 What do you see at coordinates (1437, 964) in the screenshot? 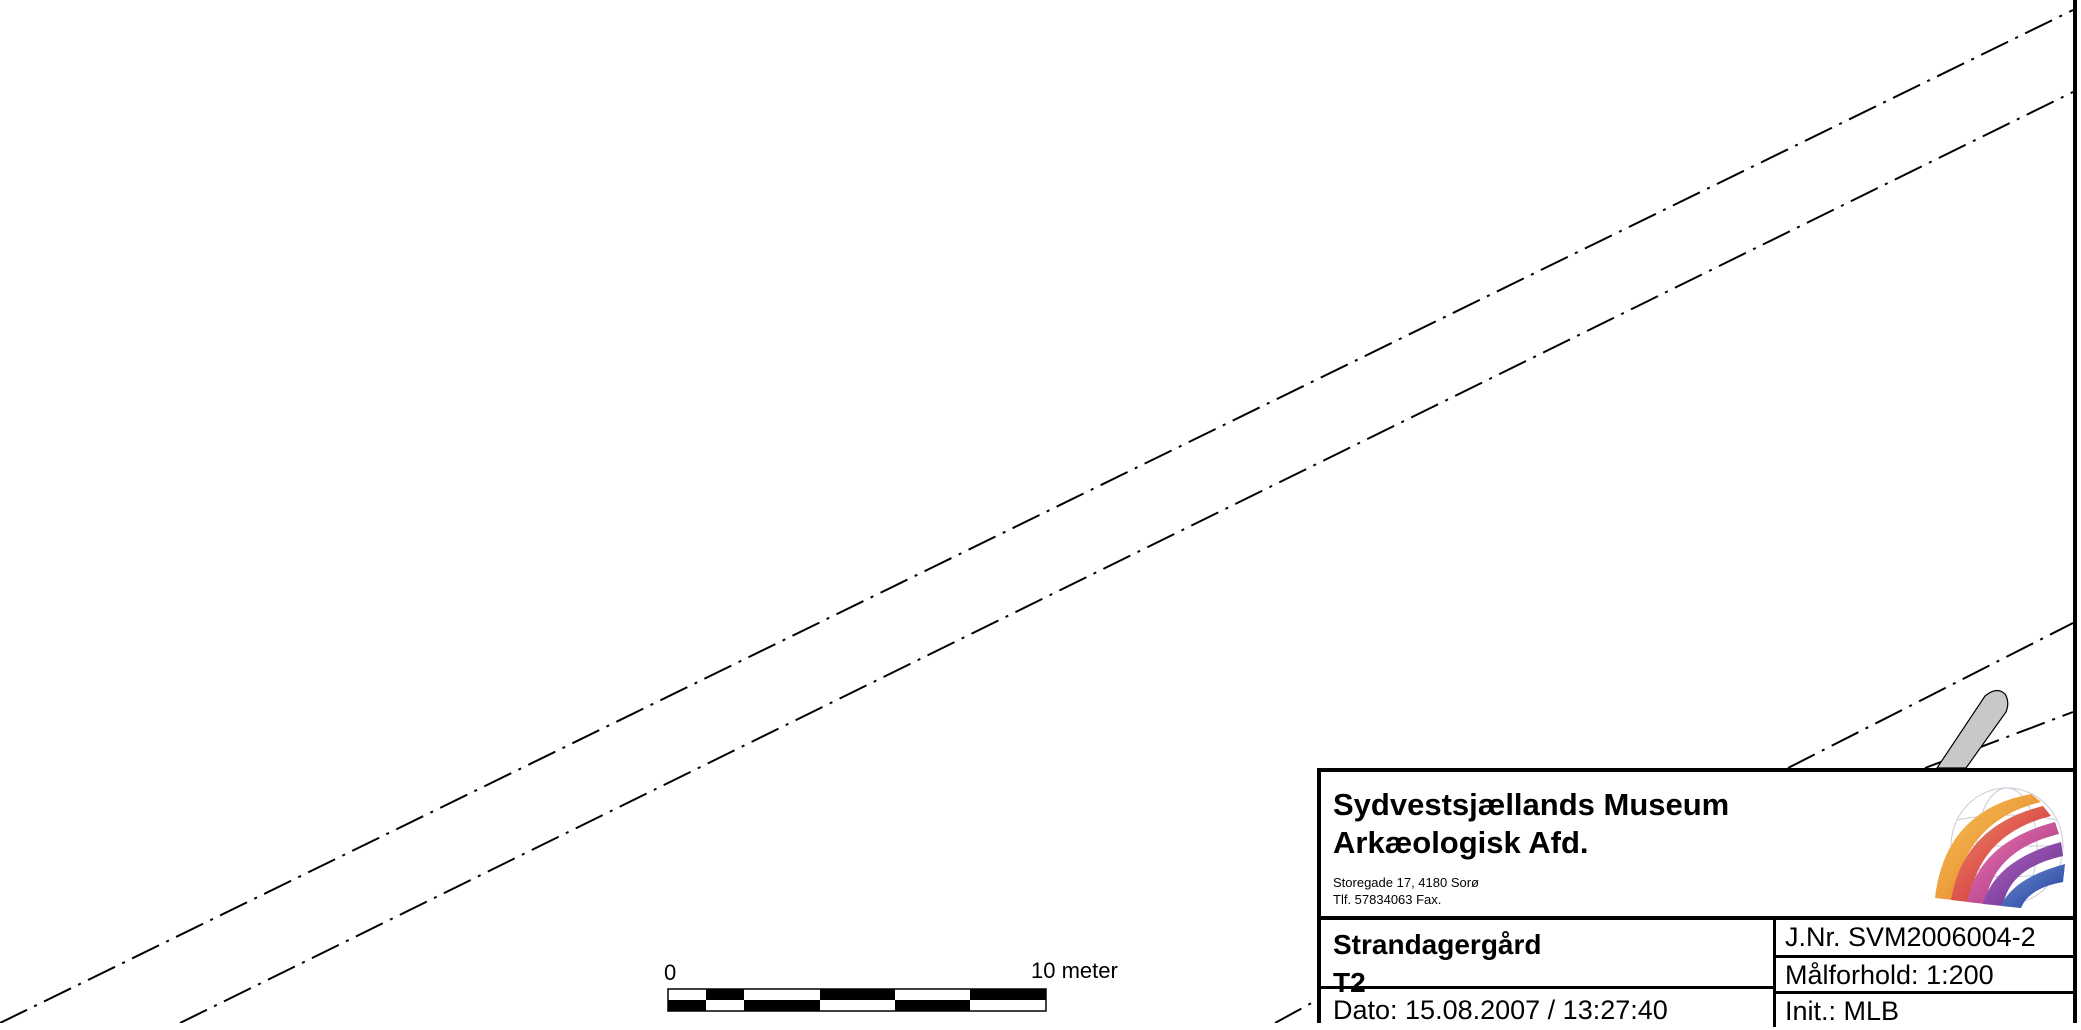
I see `project-title: Strandagergård T2` at bounding box center [1437, 964].